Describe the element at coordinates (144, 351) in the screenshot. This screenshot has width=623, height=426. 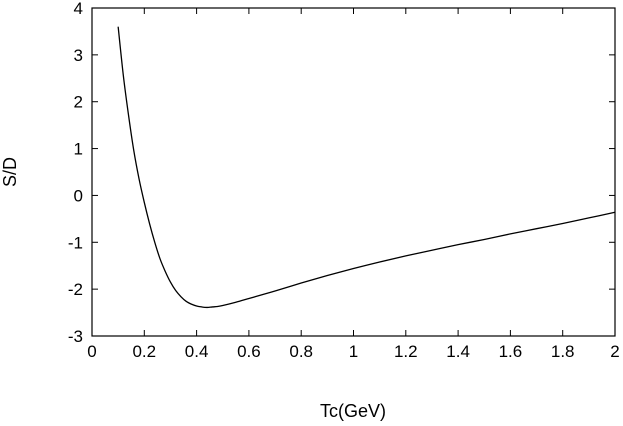
I see `x-tick-label: 0.2` at that location.